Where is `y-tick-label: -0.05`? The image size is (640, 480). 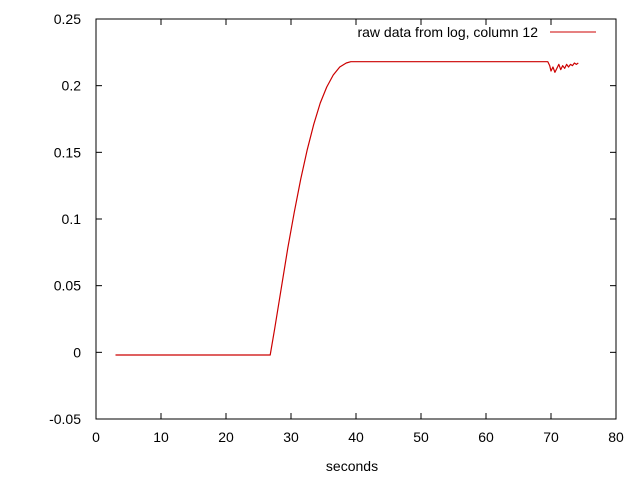
y-tick-label: -0.05 is located at coordinates (65, 419).